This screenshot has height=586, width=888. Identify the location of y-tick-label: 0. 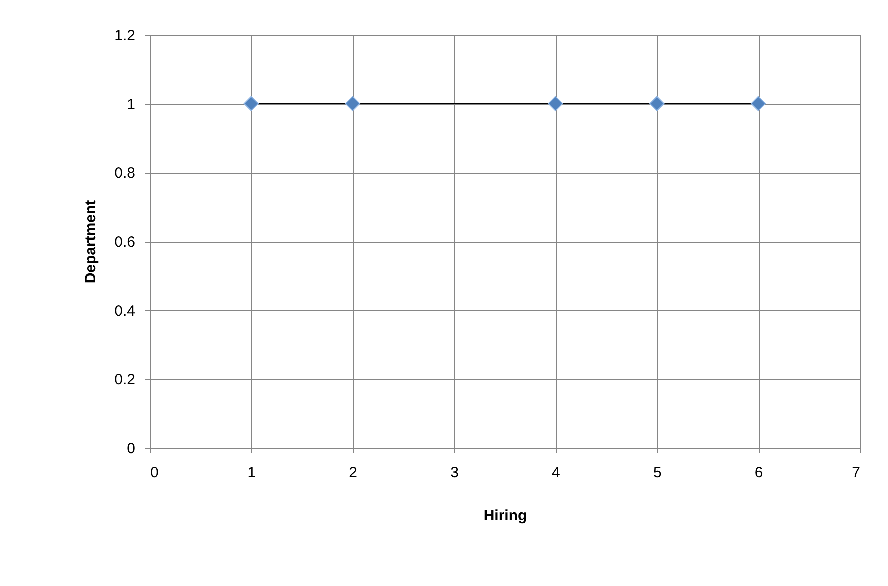
(131, 449).